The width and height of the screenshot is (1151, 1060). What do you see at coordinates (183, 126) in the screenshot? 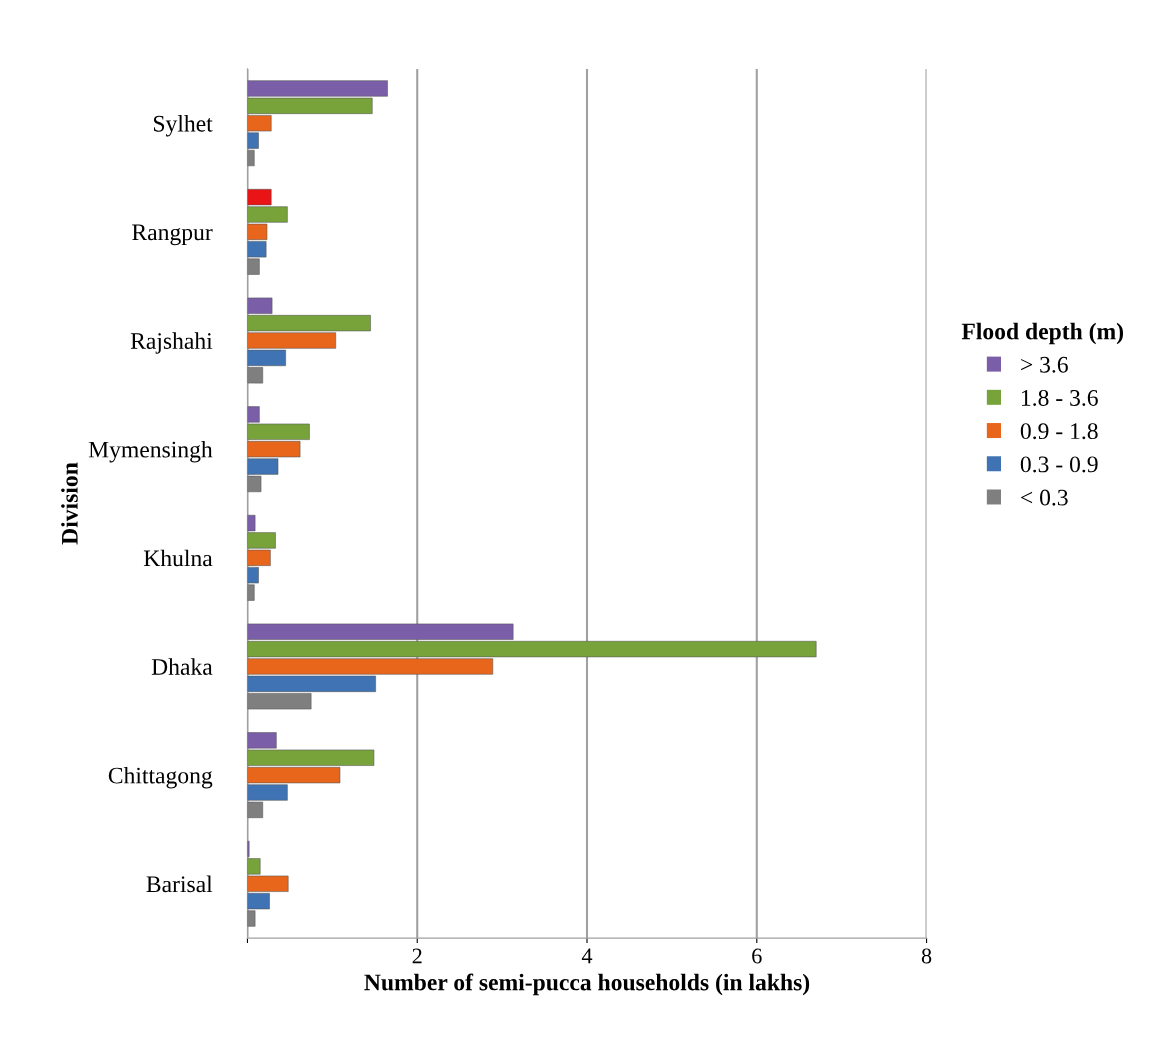
I see `y-tick-label: Sylhet` at bounding box center [183, 126].